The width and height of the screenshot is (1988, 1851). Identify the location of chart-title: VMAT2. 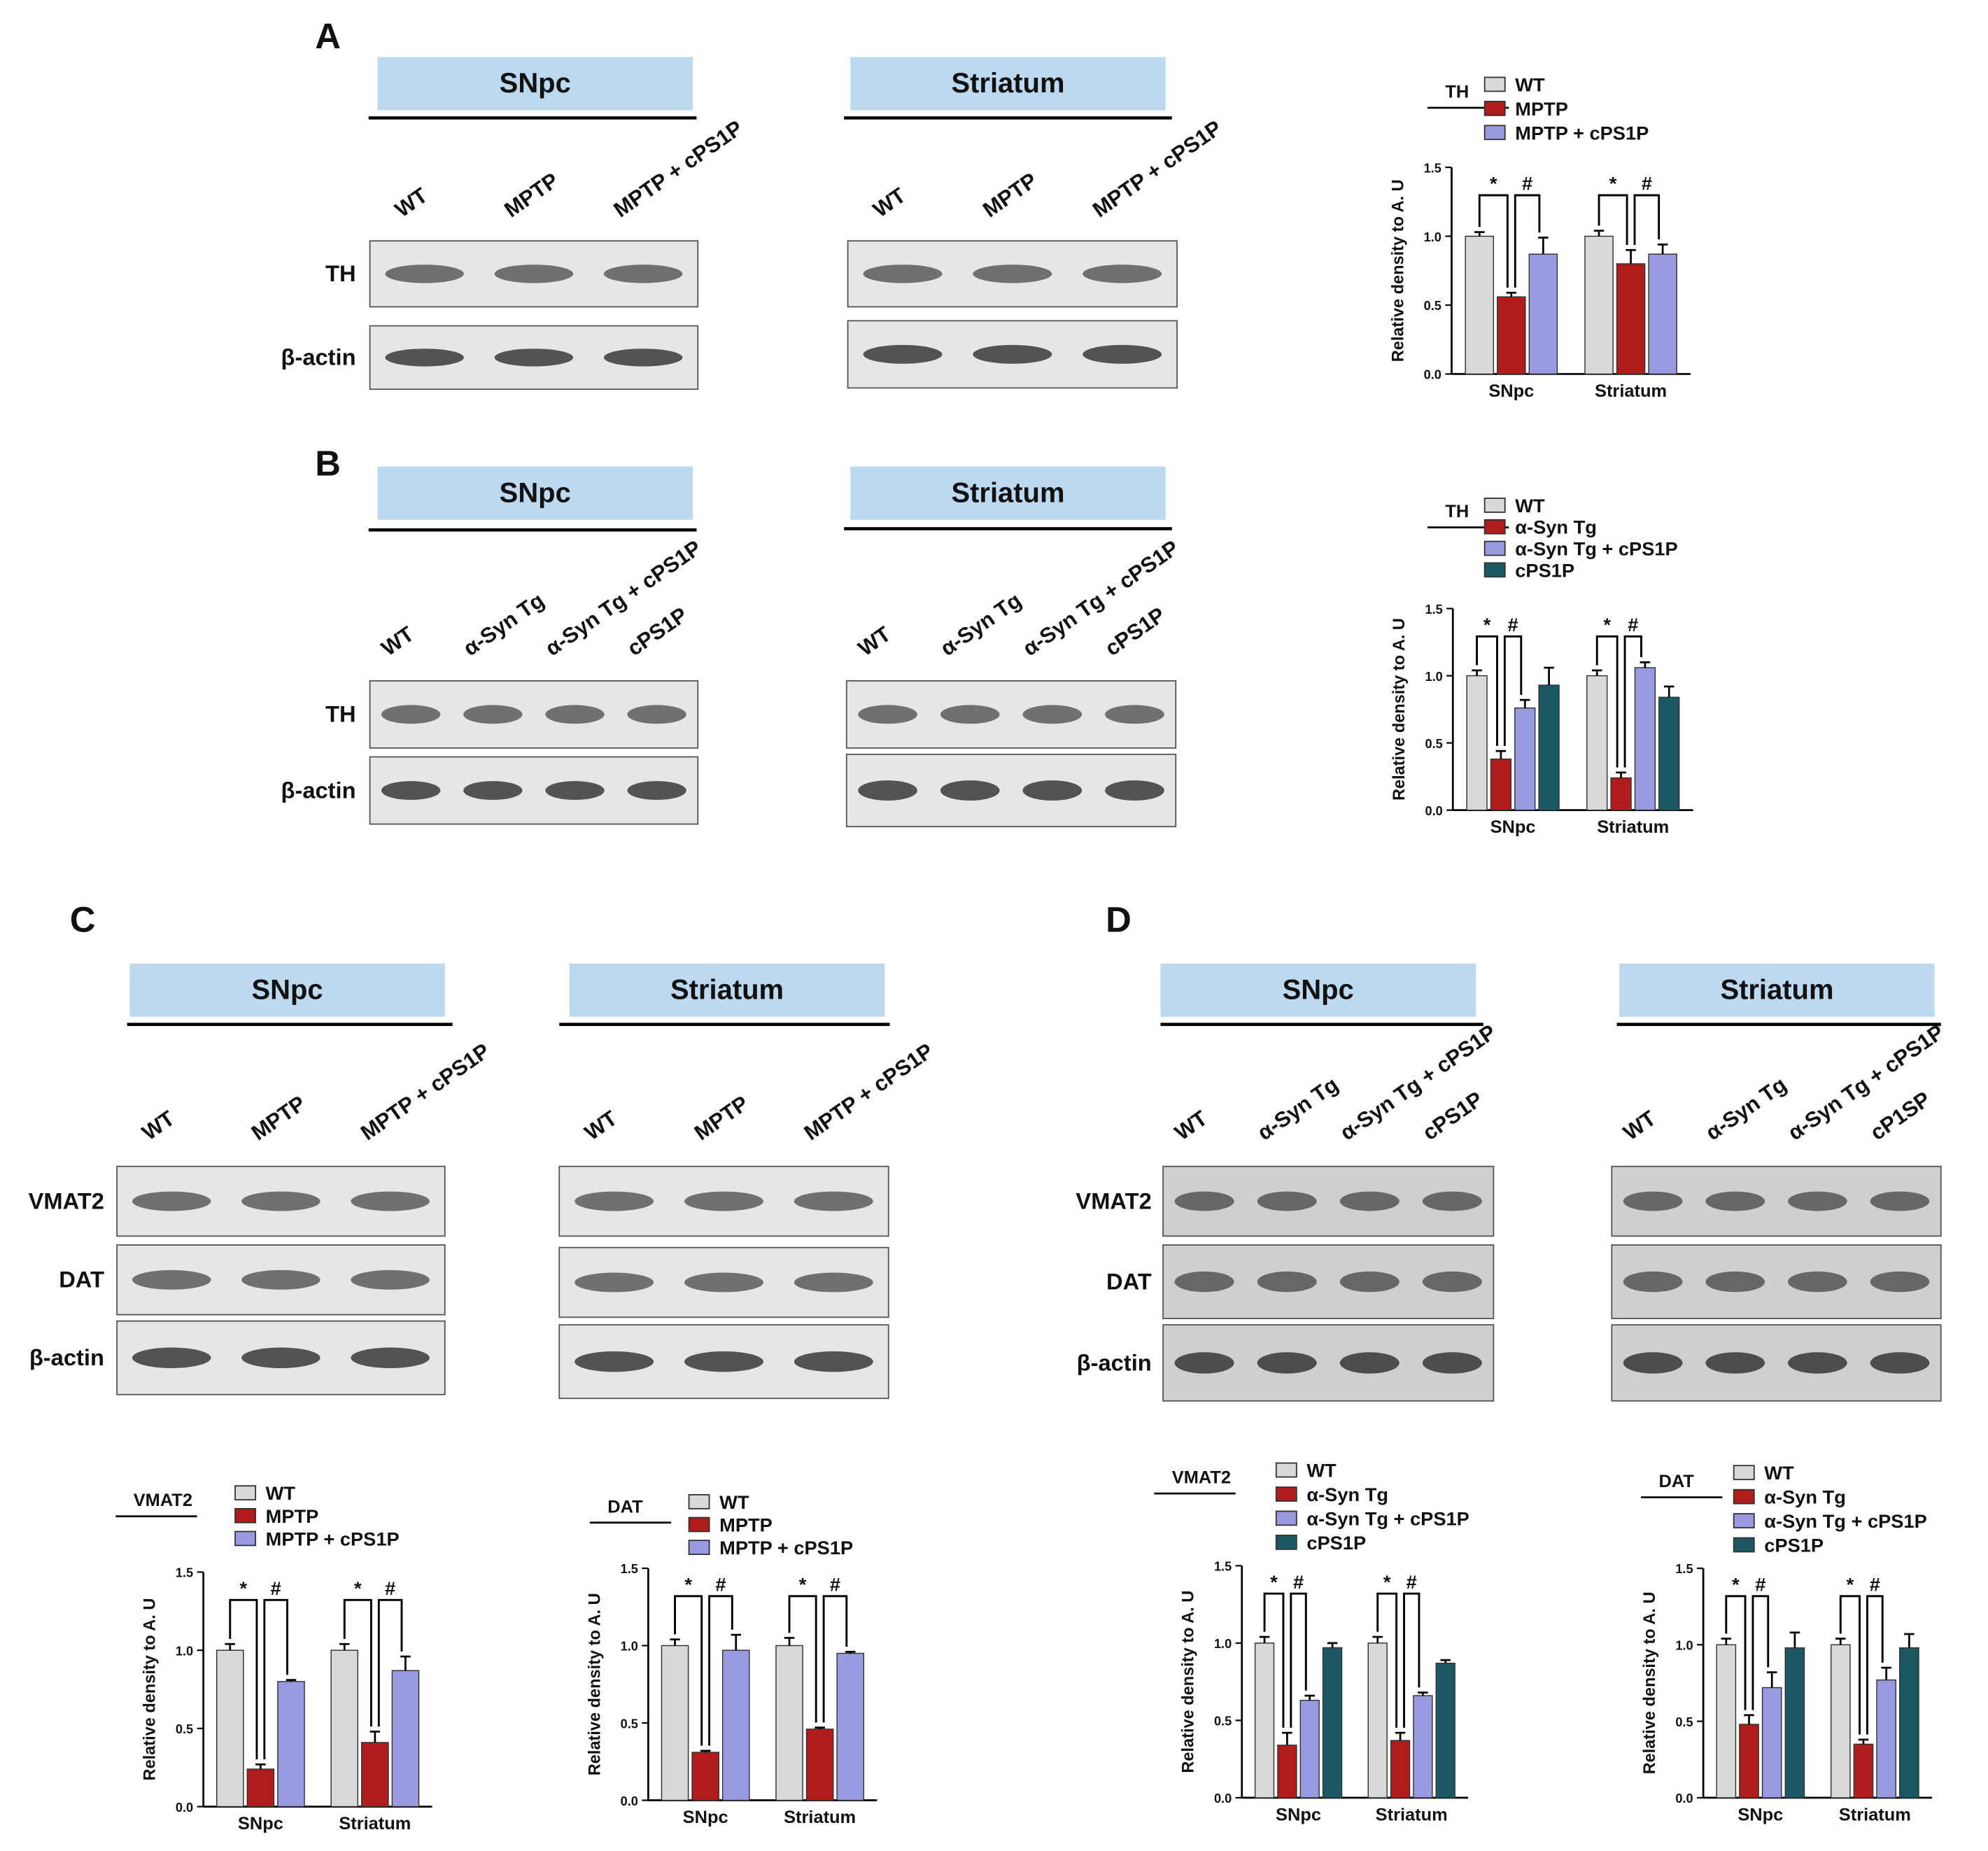
(163, 1500).